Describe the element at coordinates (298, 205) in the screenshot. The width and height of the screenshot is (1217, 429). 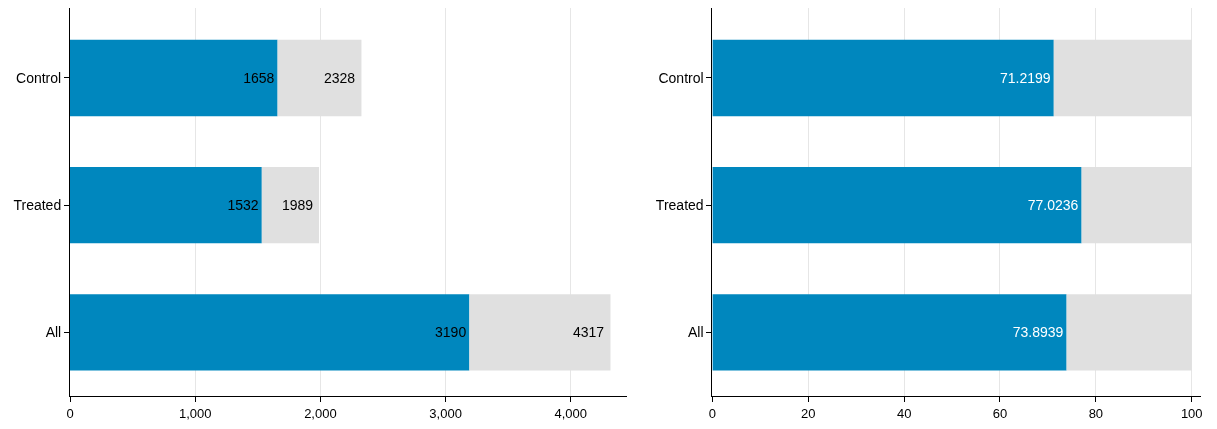
I see `total-label: 1989` at that location.